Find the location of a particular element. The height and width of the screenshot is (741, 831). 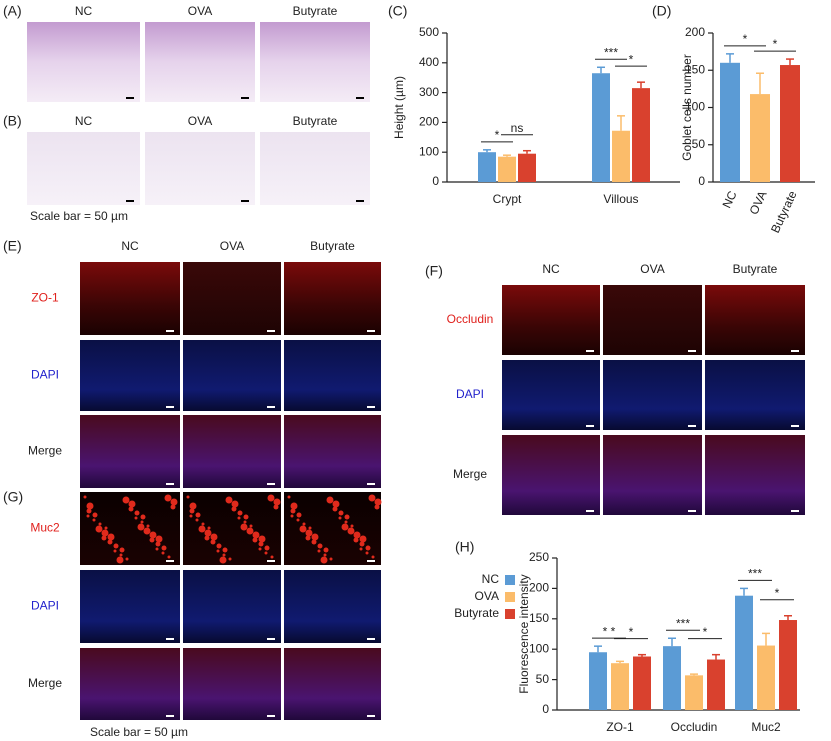

legend-swatch is located at coordinates (510, 614).